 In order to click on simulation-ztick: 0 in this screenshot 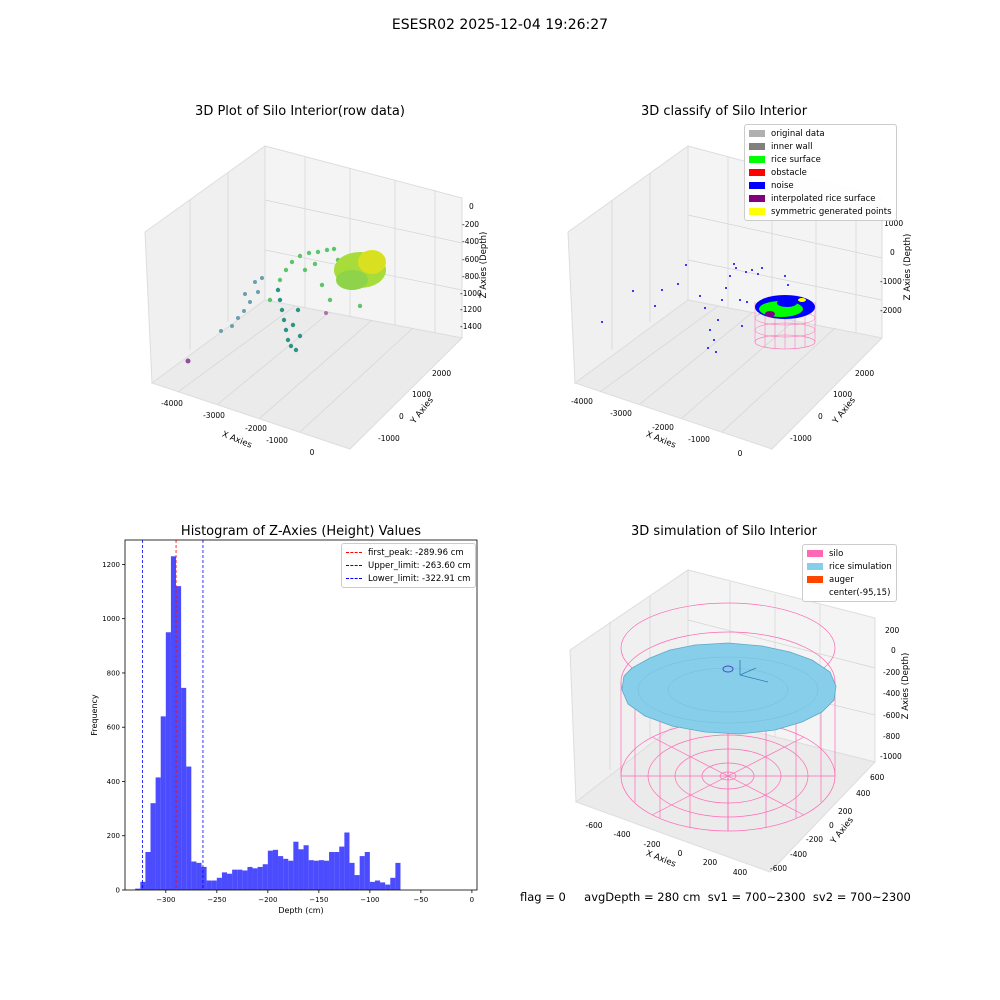, I will do `click(893, 650)`.